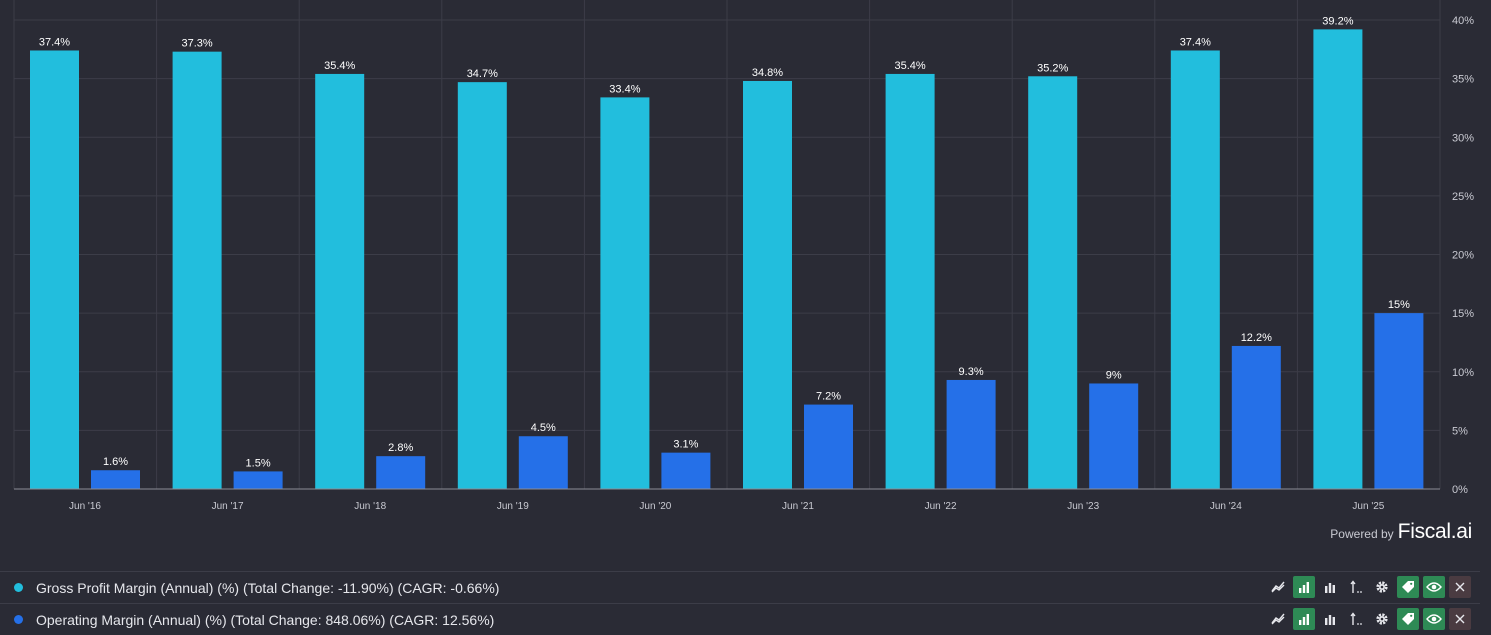 Image resolution: width=1491 pixels, height=635 pixels. I want to click on bar-data-label: 2.8%, so click(400, 448).